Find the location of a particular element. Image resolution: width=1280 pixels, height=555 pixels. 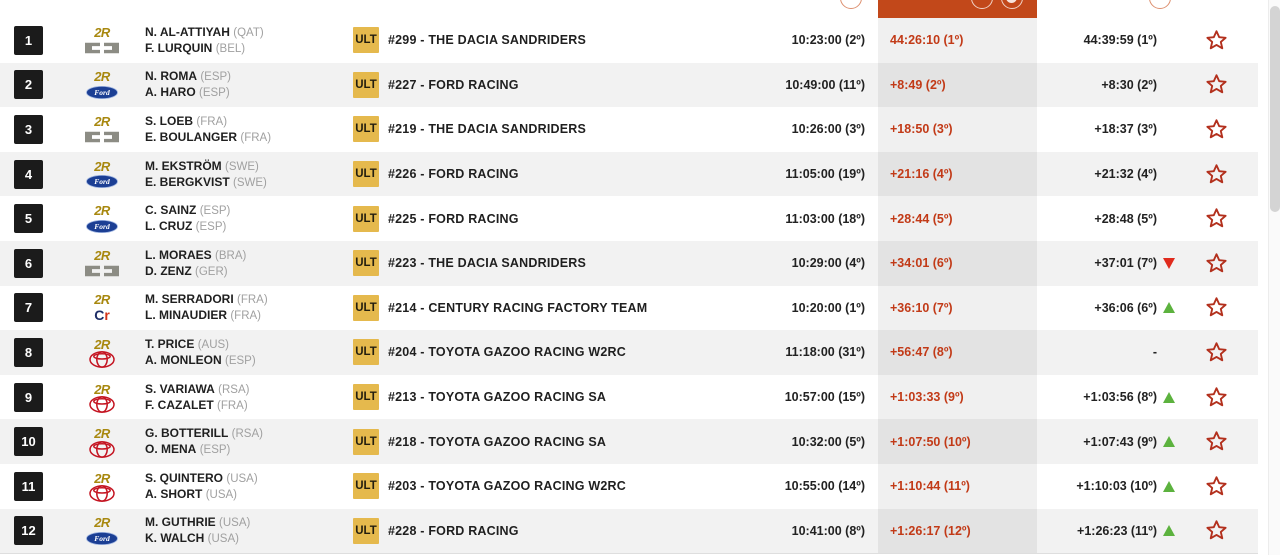

codriver-line: A. MONLEON (ESP) is located at coordinates (200, 360).